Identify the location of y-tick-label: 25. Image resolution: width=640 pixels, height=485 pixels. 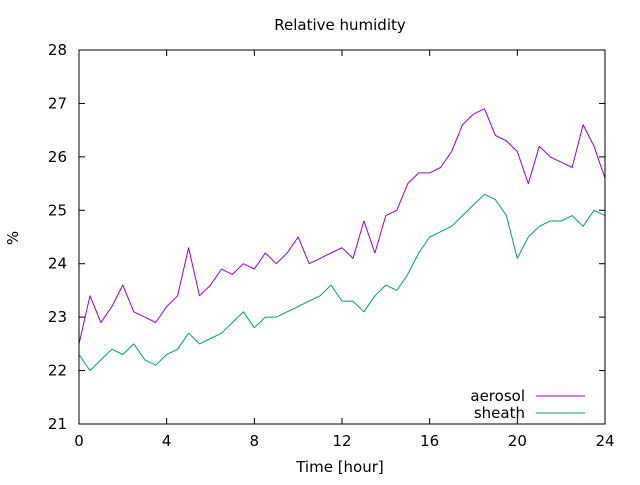
(57, 210).